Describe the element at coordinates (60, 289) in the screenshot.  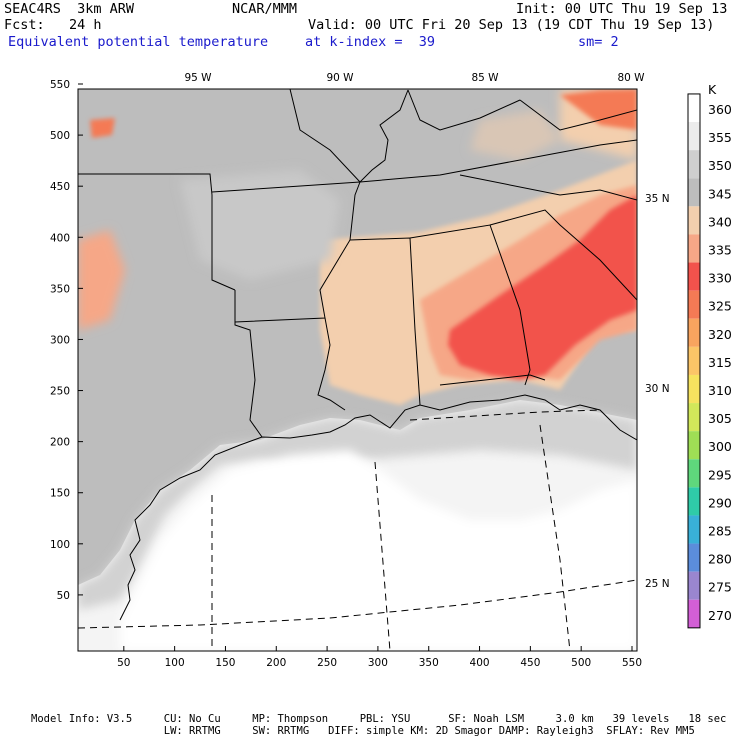
I see `y-tick-label: 350` at that location.